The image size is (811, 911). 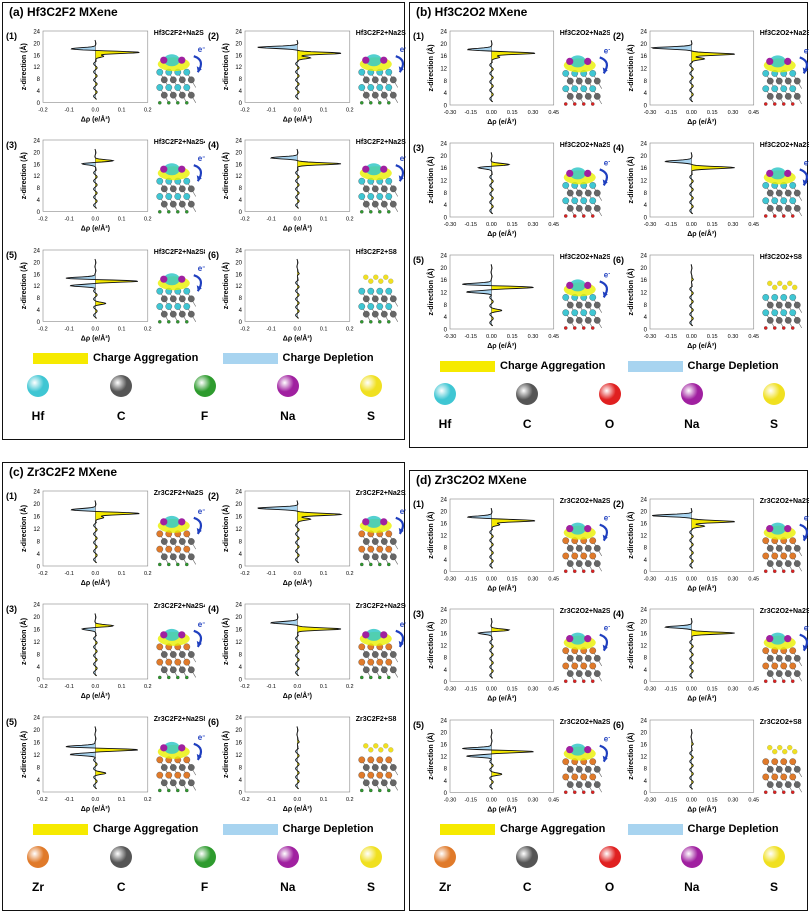 What do you see at coordinates (784, 33) in the screenshot?
I see `structure-label: Hf3C2O2+Na2S2` at bounding box center [784, 33].